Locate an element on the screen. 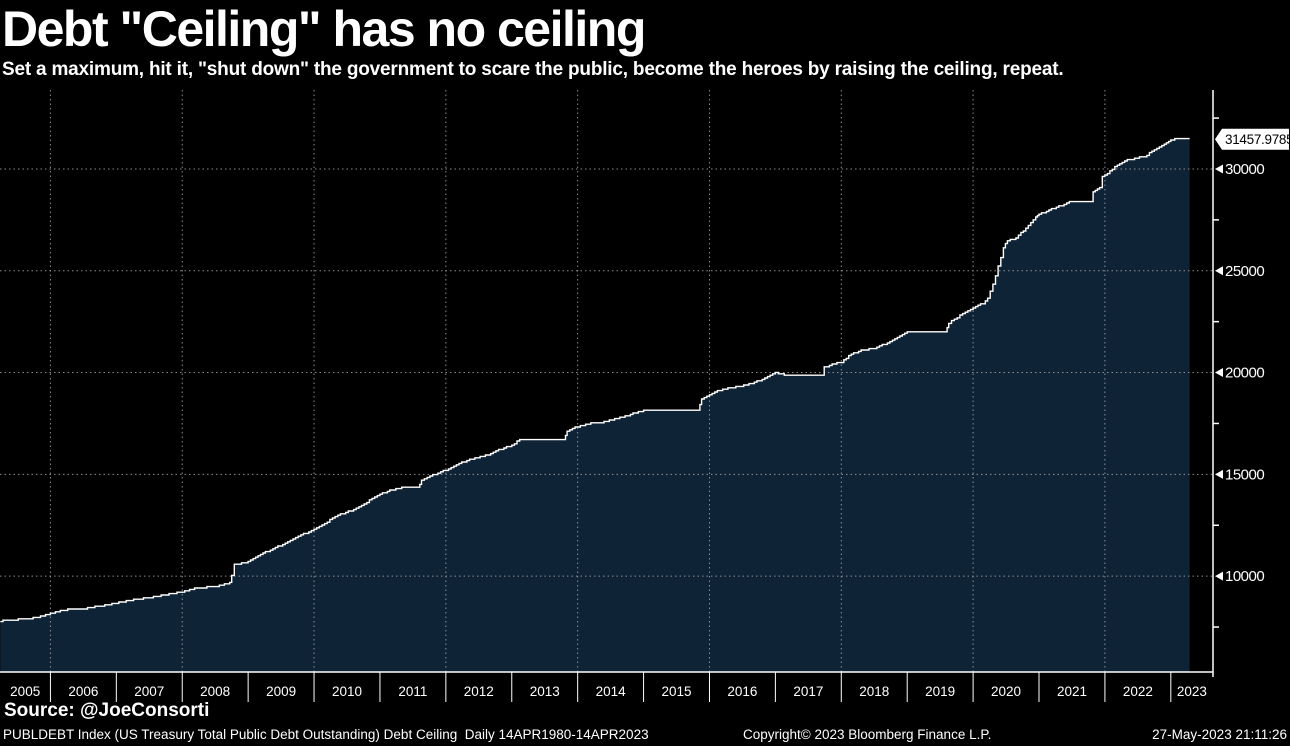  footer-copyright: Copyright© 2023 Bloomberg Finance L.P. is located at coordinates (867, 734).